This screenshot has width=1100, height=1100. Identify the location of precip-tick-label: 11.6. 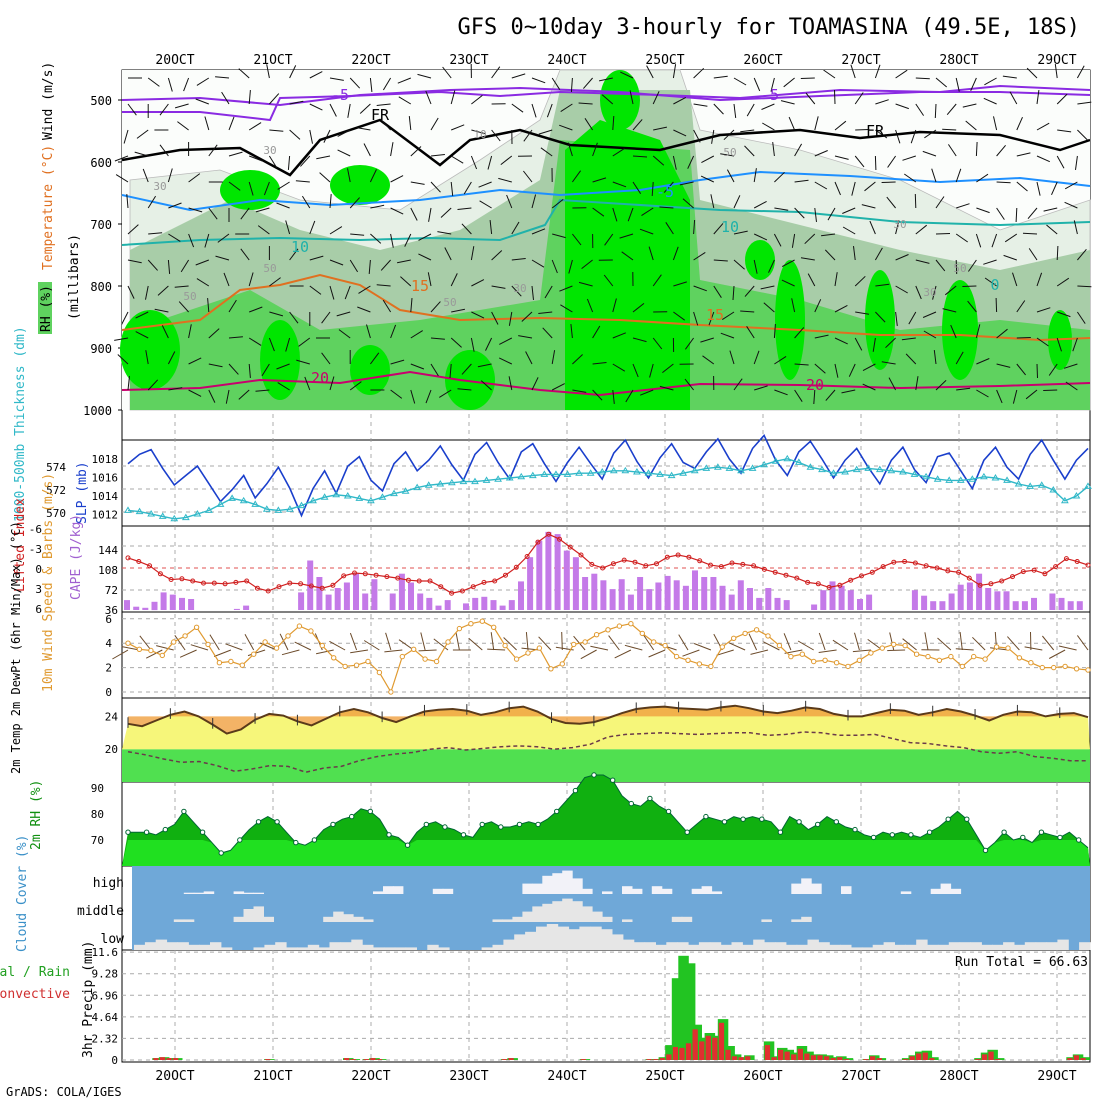
(105, 952).